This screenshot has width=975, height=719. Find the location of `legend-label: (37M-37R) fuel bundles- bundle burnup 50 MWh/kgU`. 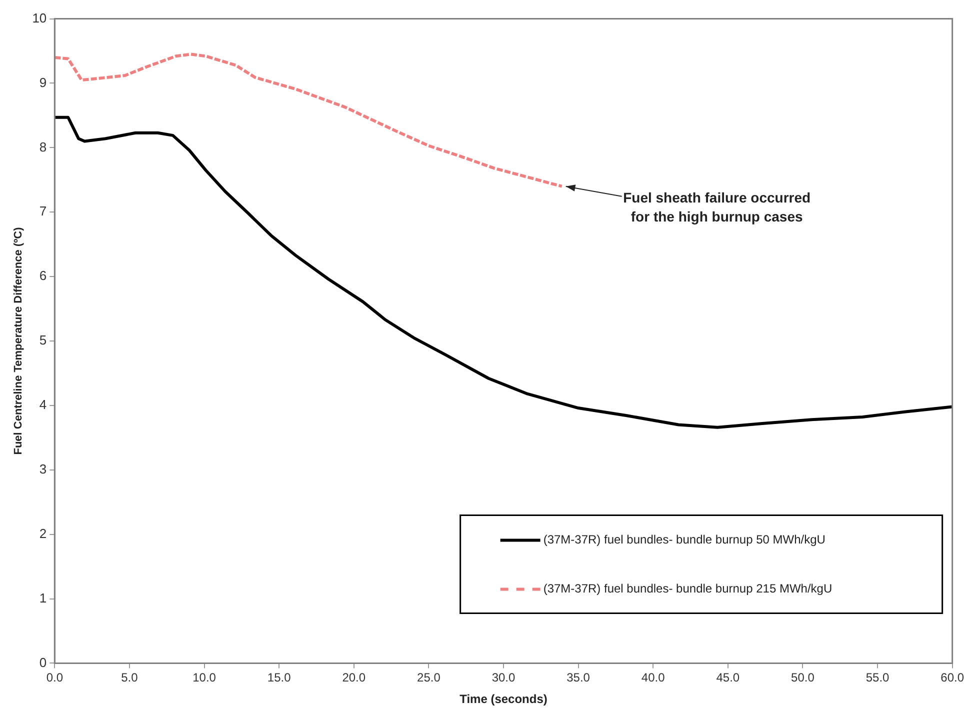

legend-label: (37M-37R) fuel bundles- bundle burnup 50 MWh/kgU is located at coordinates (684, 539).